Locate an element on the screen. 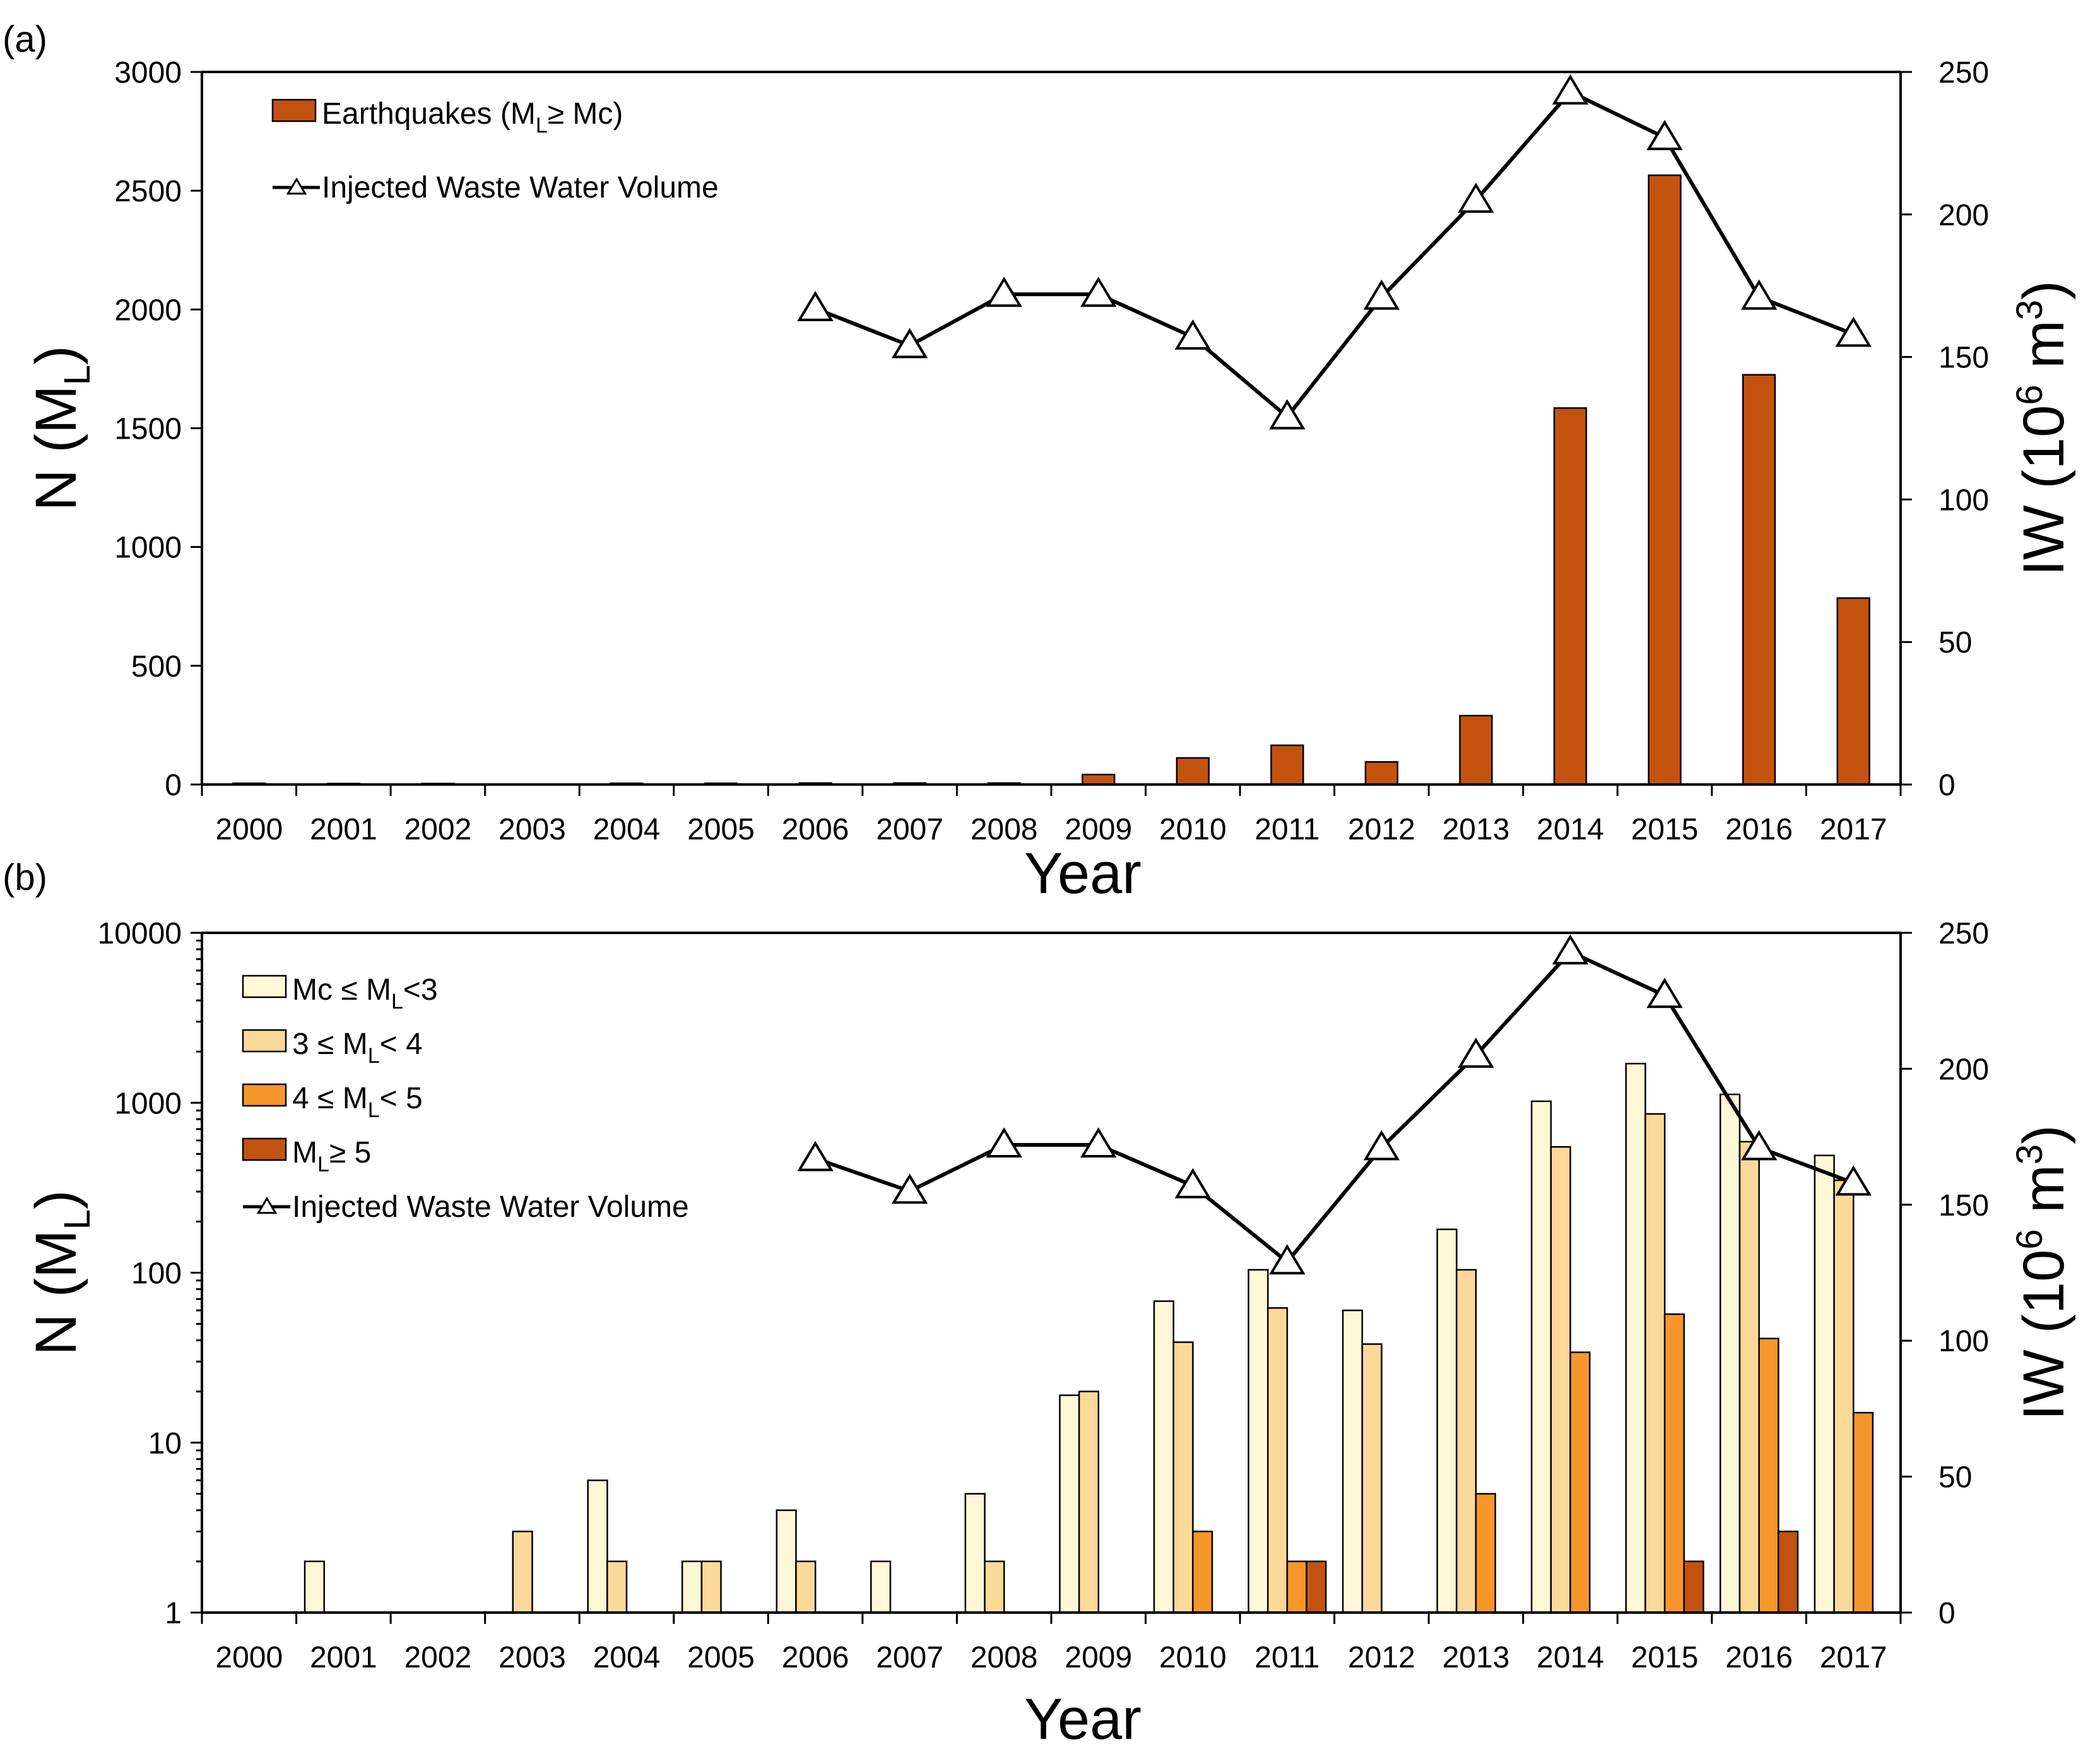 This screenshot has width=2100, height=1747. y2-tick-label: 0 is located at coordinates (1946, 1613).